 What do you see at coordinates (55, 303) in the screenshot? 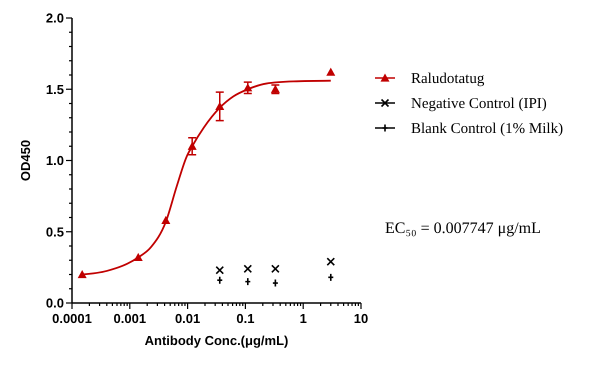
I see `y-tick-label: 0.0` at bounding box center [55, 303].